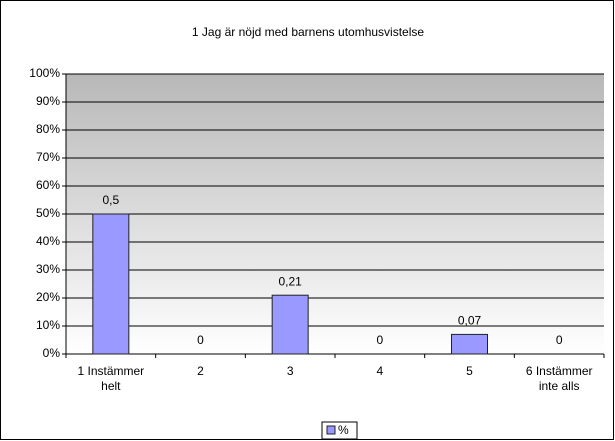 This screenshot has width=615, height=441. I want to click on x-tick-label: 6 Instämmer inte alls, so click(559, 378).